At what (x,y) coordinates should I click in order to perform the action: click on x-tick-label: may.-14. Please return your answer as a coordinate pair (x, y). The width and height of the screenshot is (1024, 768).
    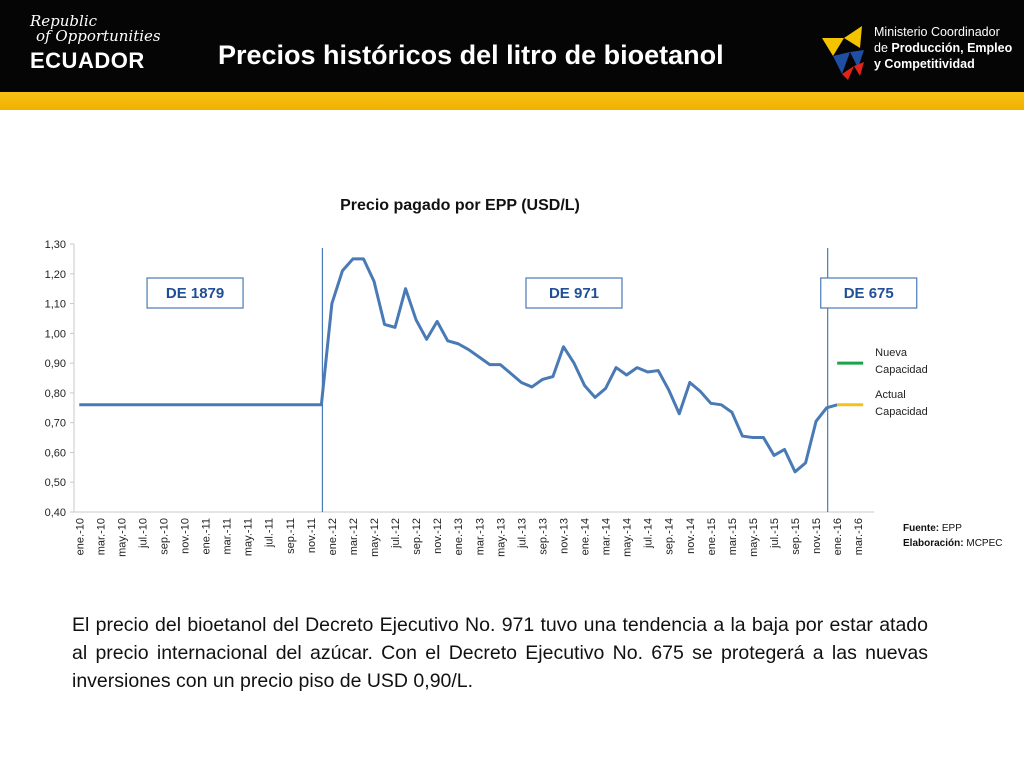
    Looking at the image, I should click on (628, 537).